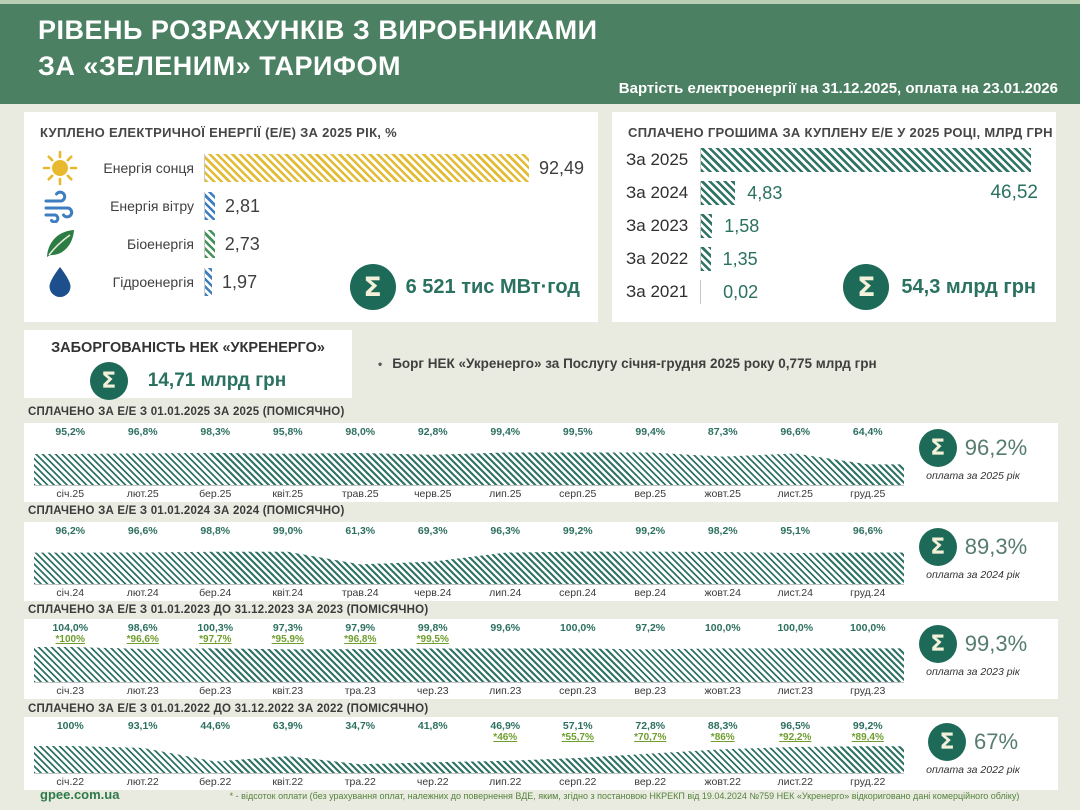 The height and width of the screenshot is (810, 1080). What do you see at coordinates (360, 593) in the screenshot?
I see `month-label: трав.24` at bounding box center [360, 593].